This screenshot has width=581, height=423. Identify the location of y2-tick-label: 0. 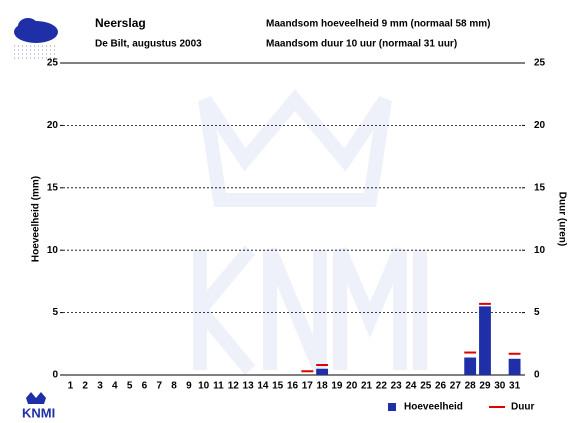
(537, 375).